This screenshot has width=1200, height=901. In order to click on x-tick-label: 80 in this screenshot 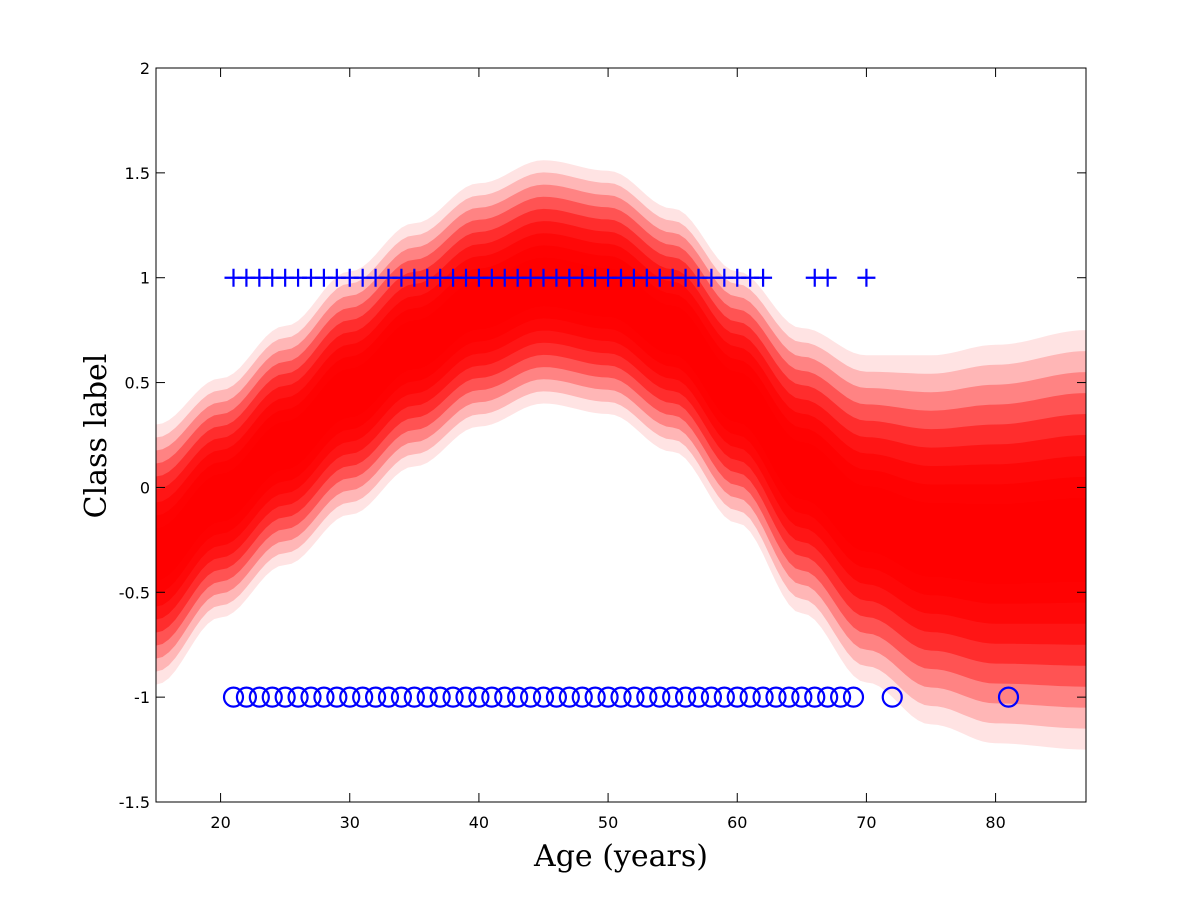, I will do `click(995, 822)`.